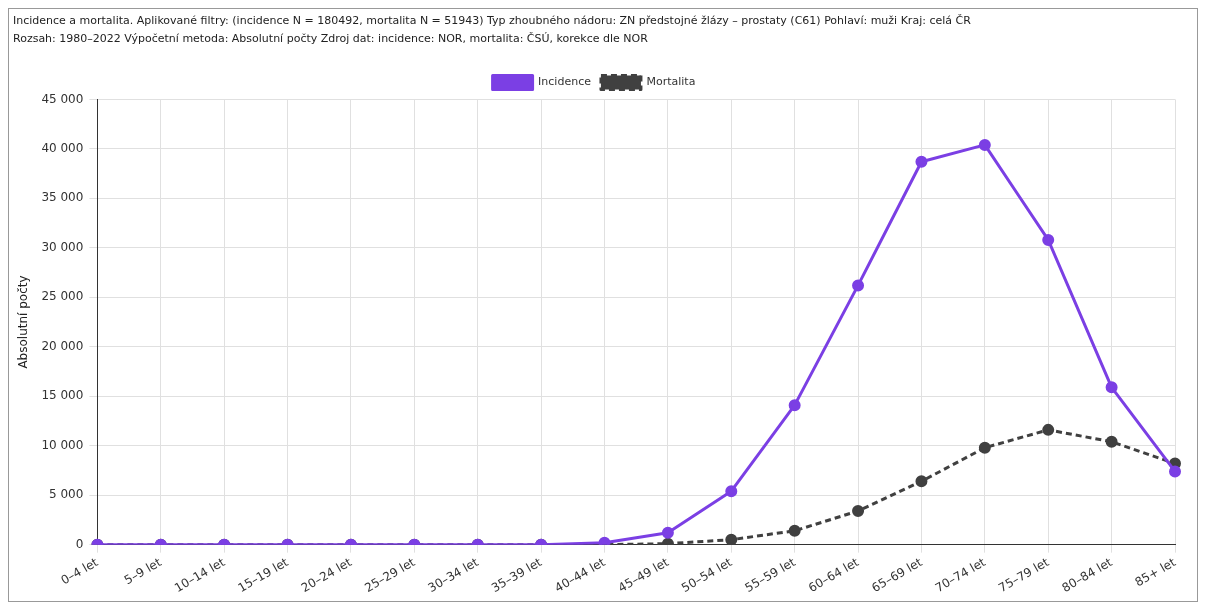 The width and height of the screenshot is (1208, 612). Describe the element at coordinates (331, 38) in the screenshot. I see `chart-subtitle: Rozsah: 1980–2022 Výpočetní metoda: Absolutní počty Zdroj dat: incidence: NOR, mortalita: ČSÚ, korekce dle NOR` at that location.